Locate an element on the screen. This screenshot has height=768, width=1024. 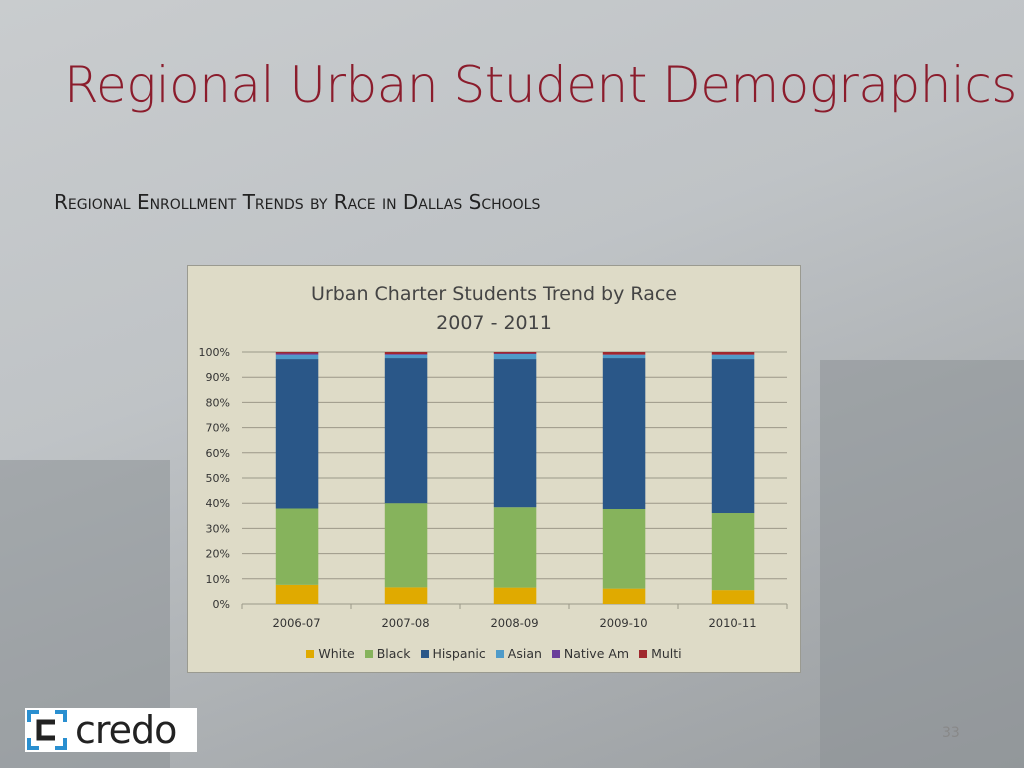
legend-item: Hispanic is located at coordinates (453, 653).